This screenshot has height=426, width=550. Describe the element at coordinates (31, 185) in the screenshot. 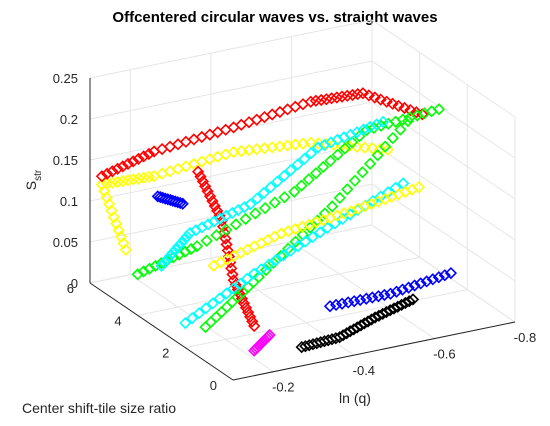

I see `z-axis-label-main: S` at that location.